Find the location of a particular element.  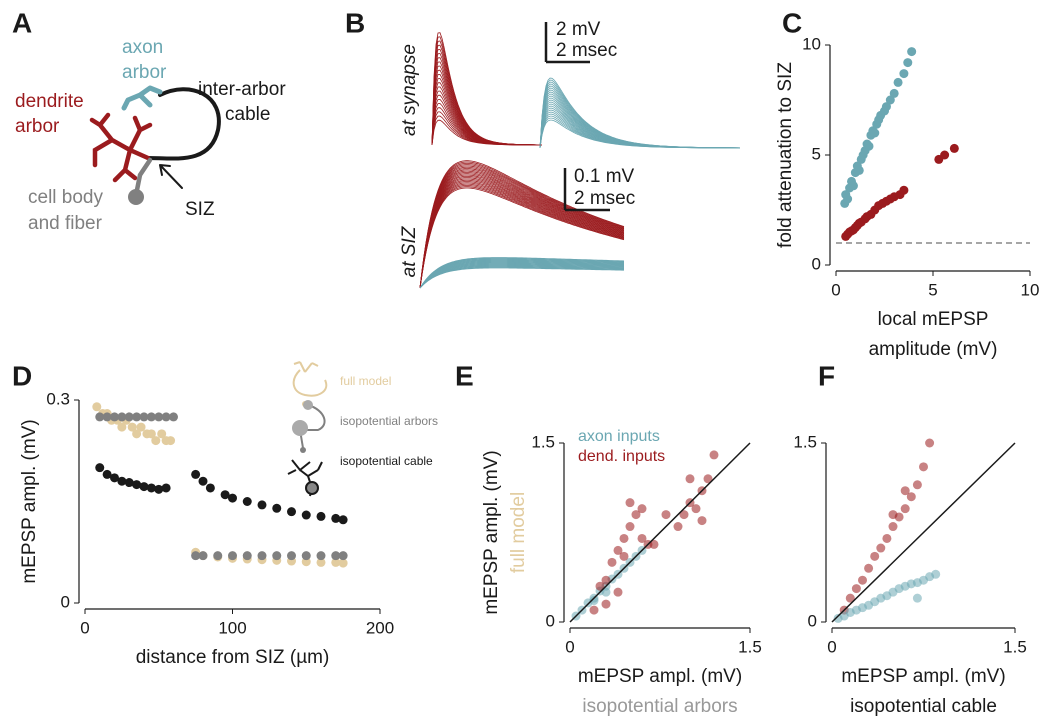

diagram-label: dendrite is located at coordinates (49, 101).